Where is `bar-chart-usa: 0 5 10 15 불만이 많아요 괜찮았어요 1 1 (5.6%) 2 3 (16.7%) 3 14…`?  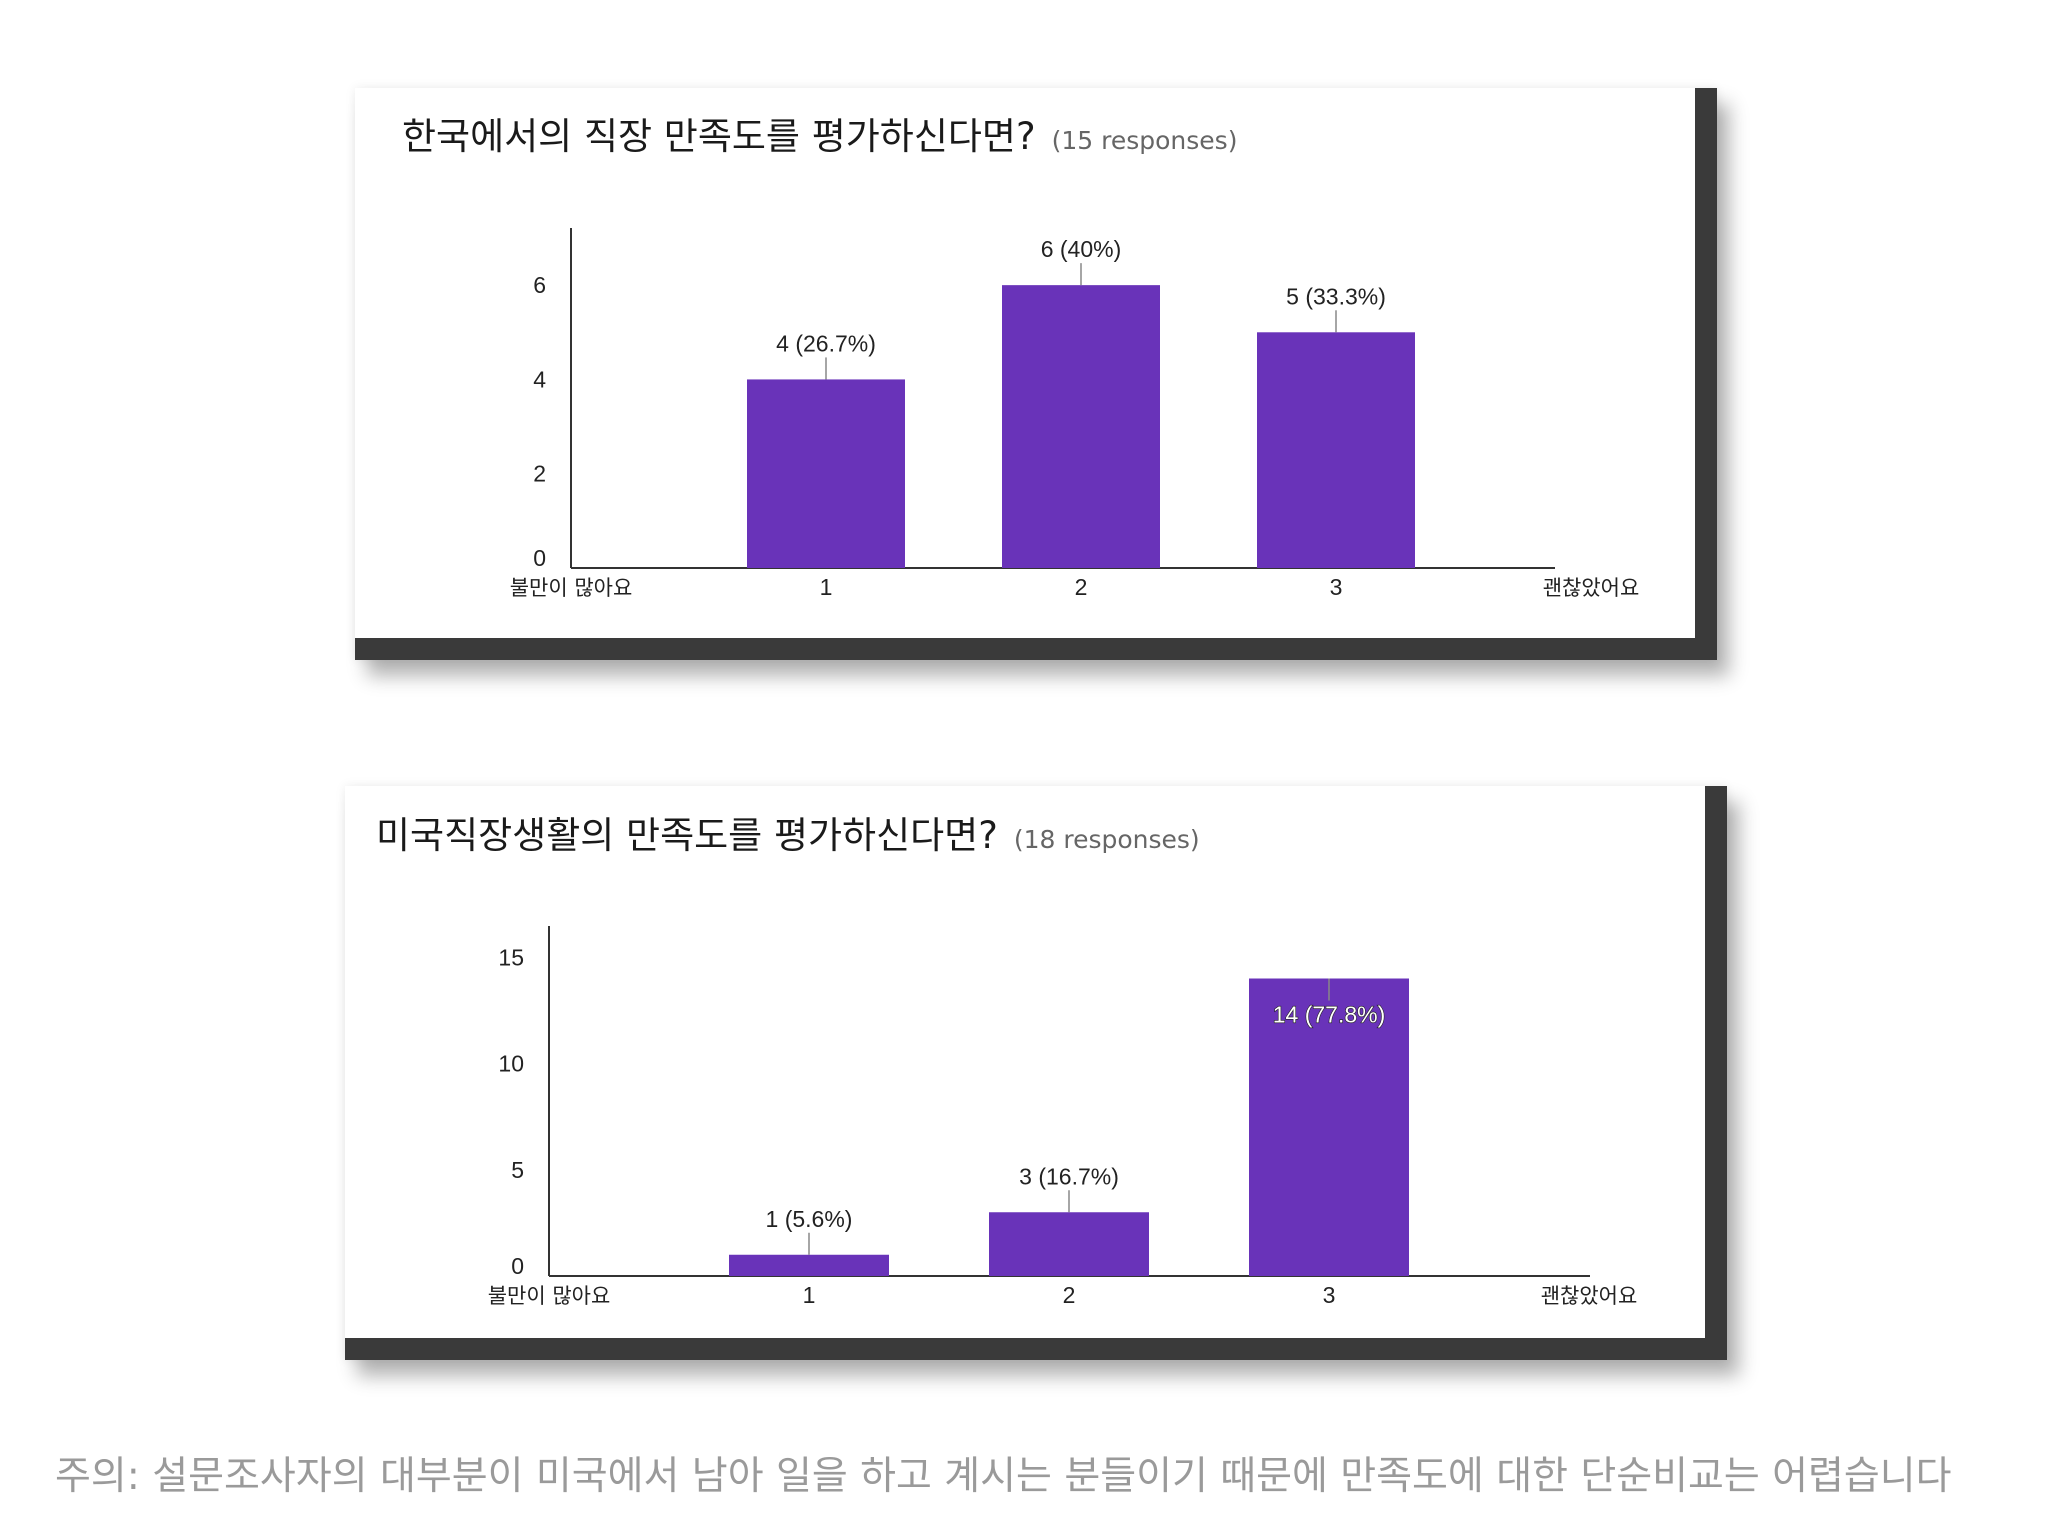
bar-chart-usa: 0 5 10 15 불만이 많아요 괜찮았어요 1 1 (5.6%) 2 3 (16.7%) 3 14… is located at coordinates (1063, 1117).